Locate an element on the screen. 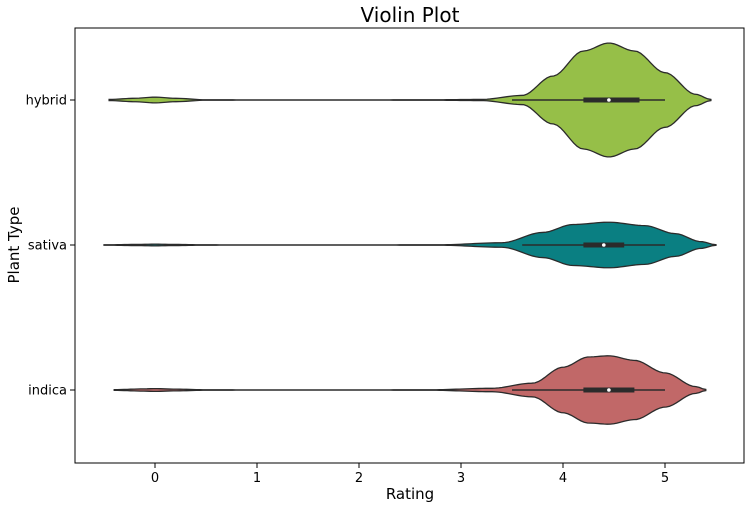 Image resolution: width=751 pixels, height=509 pixels. median-dot-hybrid is located at coordinates (609, 100).